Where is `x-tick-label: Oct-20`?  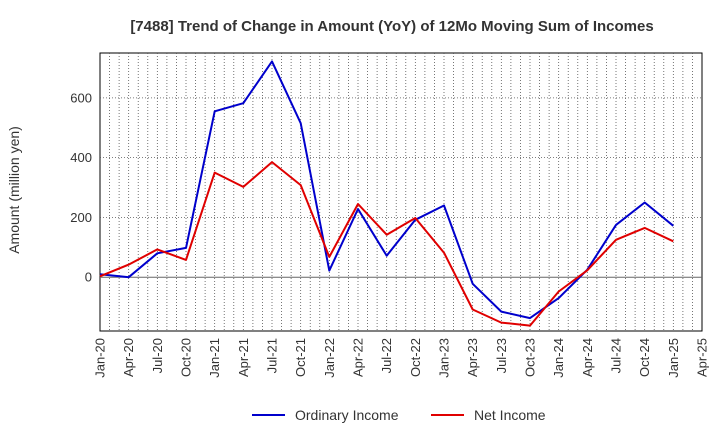
x-tick-label: Oct-20 is located at coordinates (186, 357).